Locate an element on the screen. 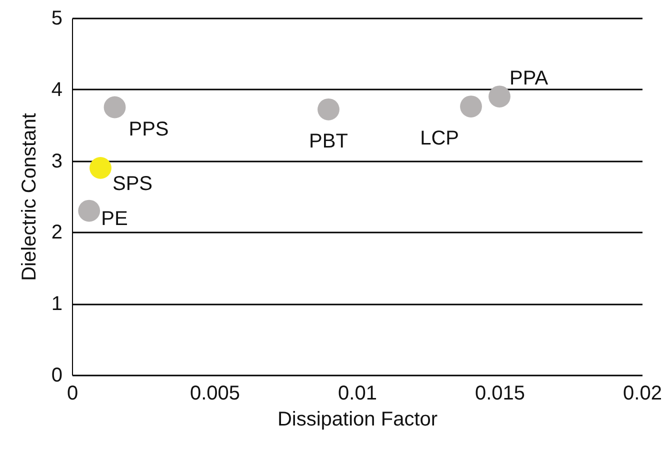 This screenshot has width=670, height=453. annotation: PPA is located at coordinates (529, 79).